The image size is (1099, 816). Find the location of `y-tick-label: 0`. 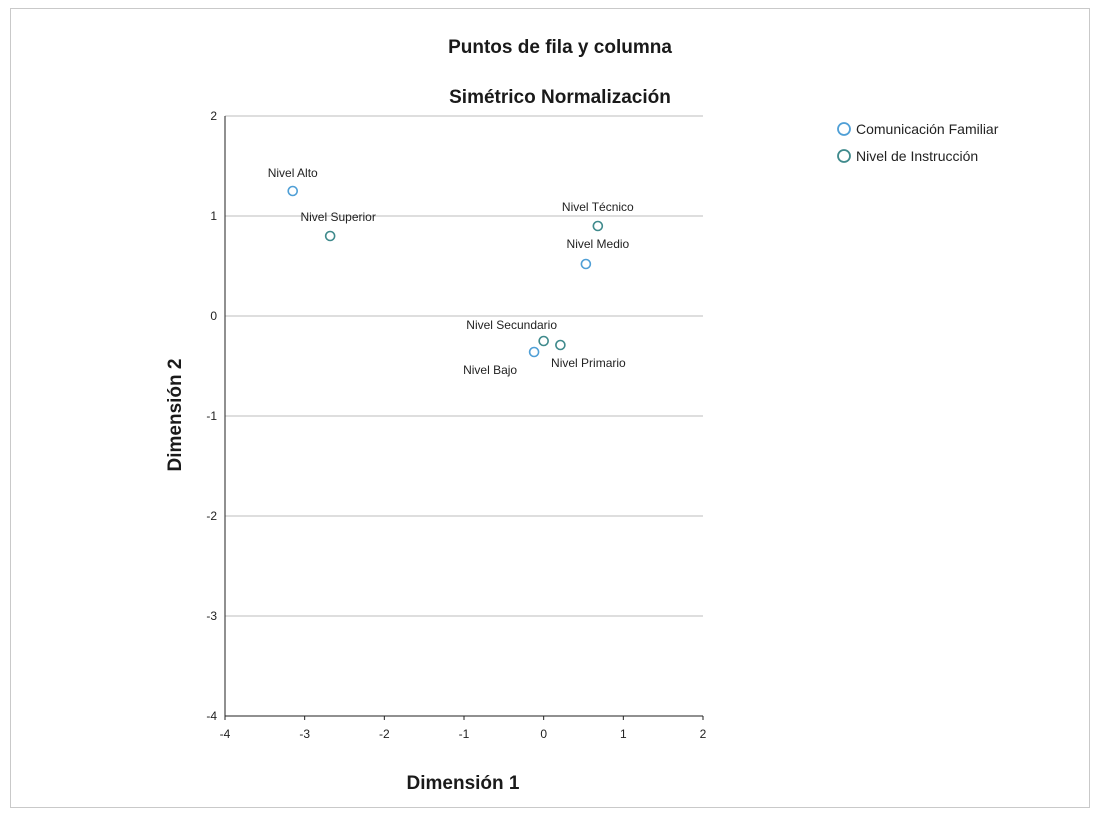

y-tick-label: 0 is located at coordinates (213, 316).